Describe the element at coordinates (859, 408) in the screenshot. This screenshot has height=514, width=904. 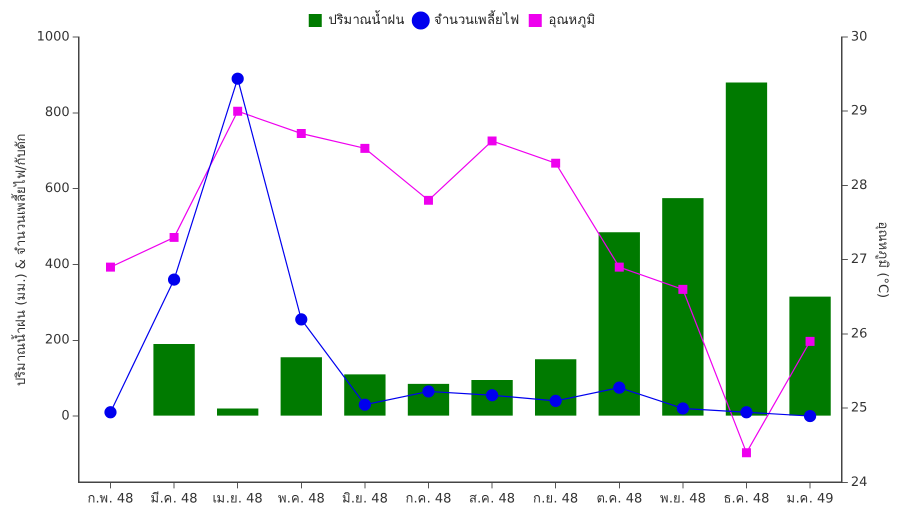
I see `y2-tick-label: 25` at that location.